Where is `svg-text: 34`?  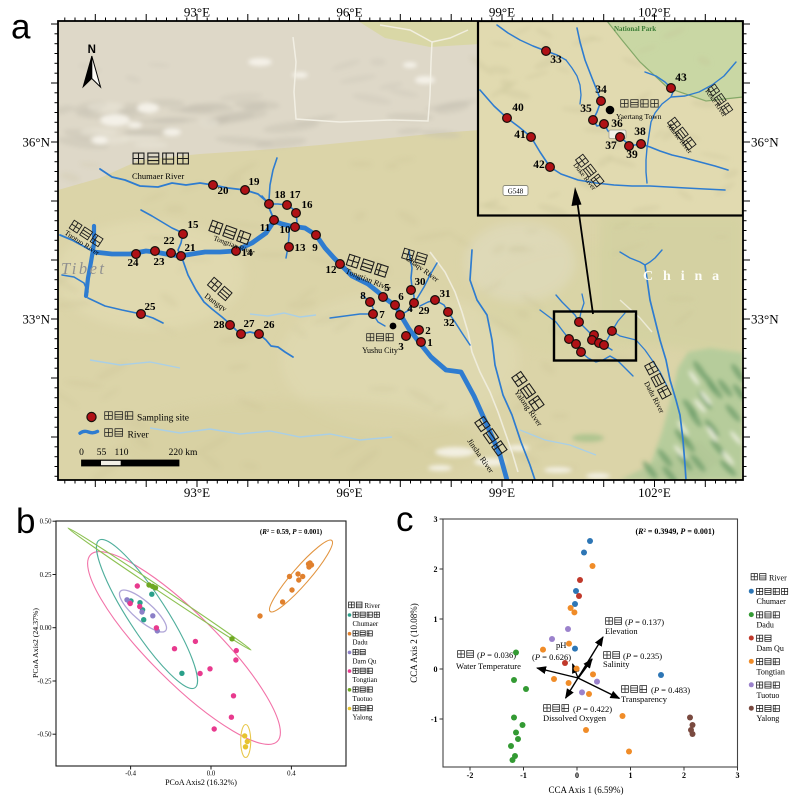 svg-text: 34 is located at coordinates (601, 90).